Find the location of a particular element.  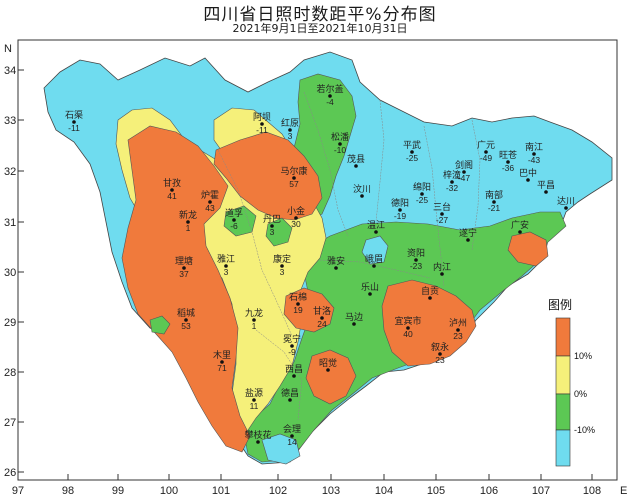

station-36: 内江 is located at coordinates (442, 268).